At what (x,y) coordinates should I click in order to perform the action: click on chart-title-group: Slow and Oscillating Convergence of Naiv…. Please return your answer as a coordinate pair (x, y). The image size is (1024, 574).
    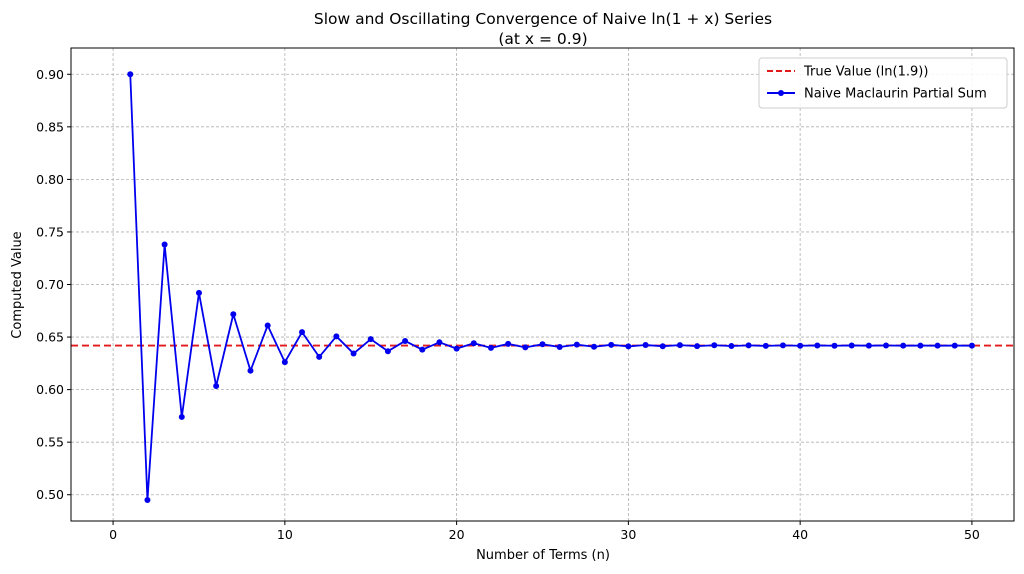
    Looking at the image, I should click on (543, 29).